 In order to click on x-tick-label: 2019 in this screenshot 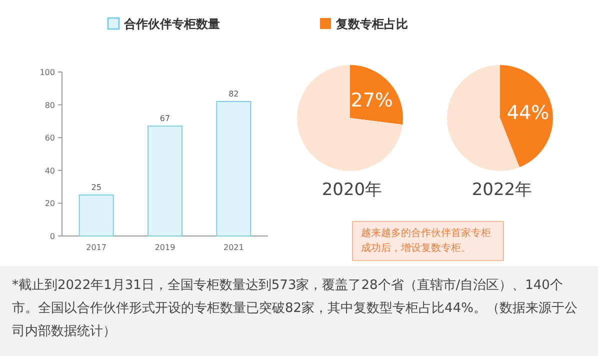, I will do `click(165, 247)`.